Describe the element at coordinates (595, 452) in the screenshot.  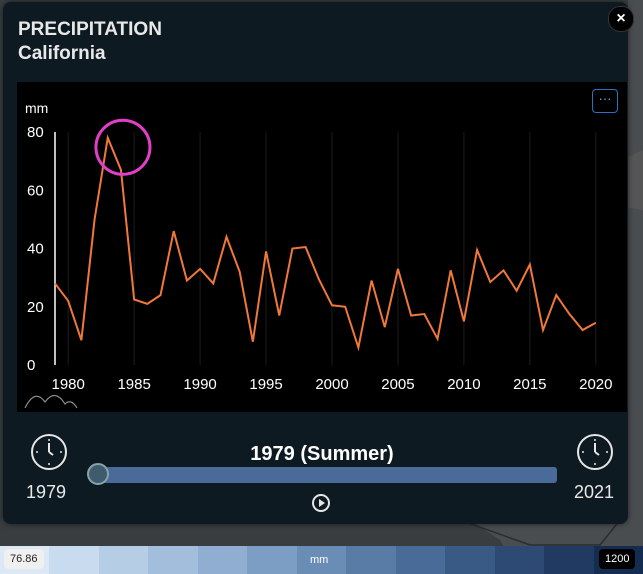
I see `end-clock-icon` at that location.